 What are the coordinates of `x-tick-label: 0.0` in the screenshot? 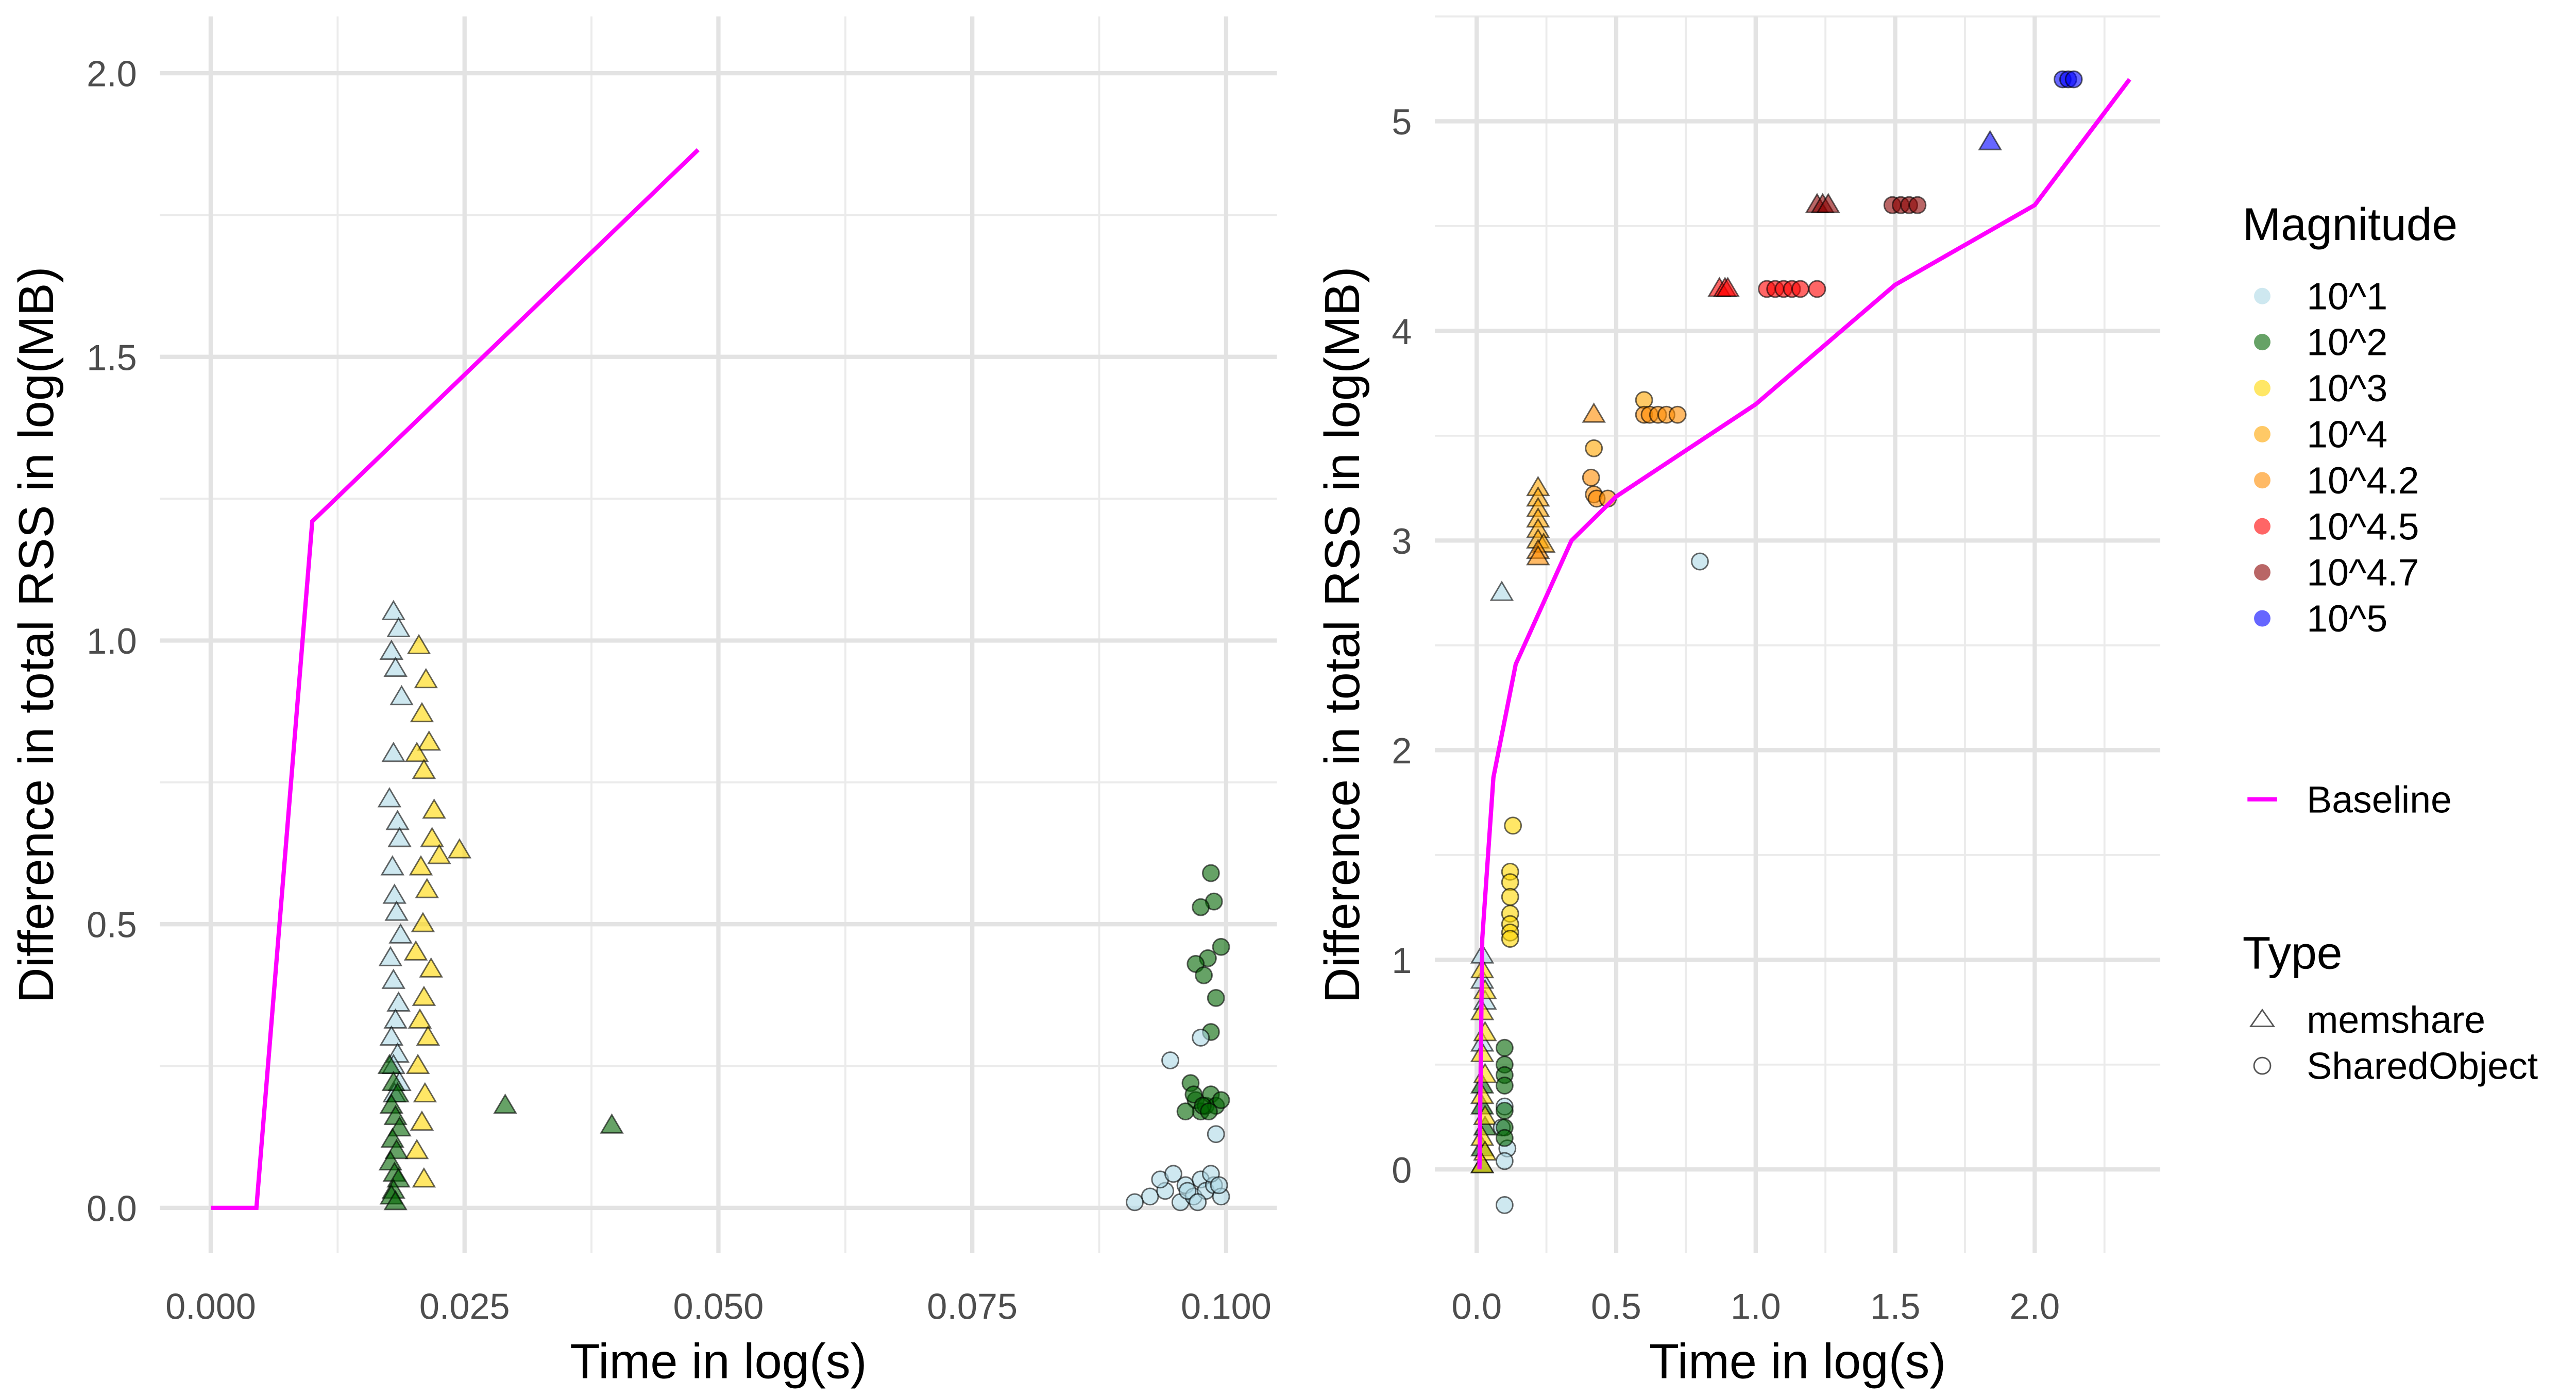 It's located at (1476, 1306).